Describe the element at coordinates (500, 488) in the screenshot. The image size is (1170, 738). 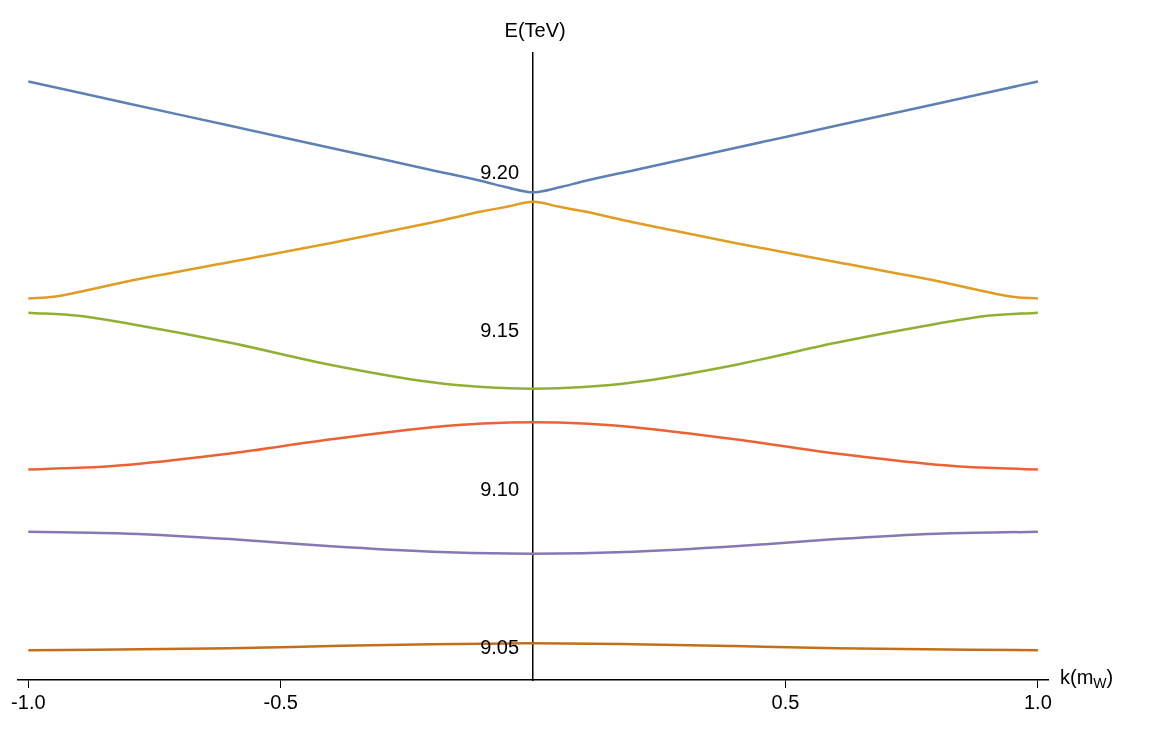
I see `y-tick-label: 9.10` at that location.